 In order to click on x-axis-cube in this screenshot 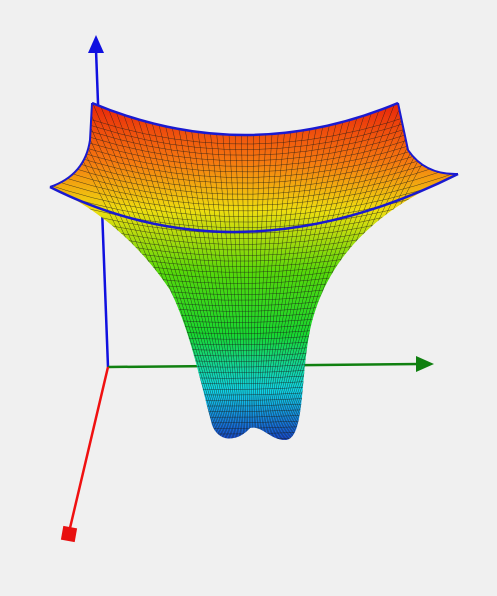, I will do `click(69, 534)`.